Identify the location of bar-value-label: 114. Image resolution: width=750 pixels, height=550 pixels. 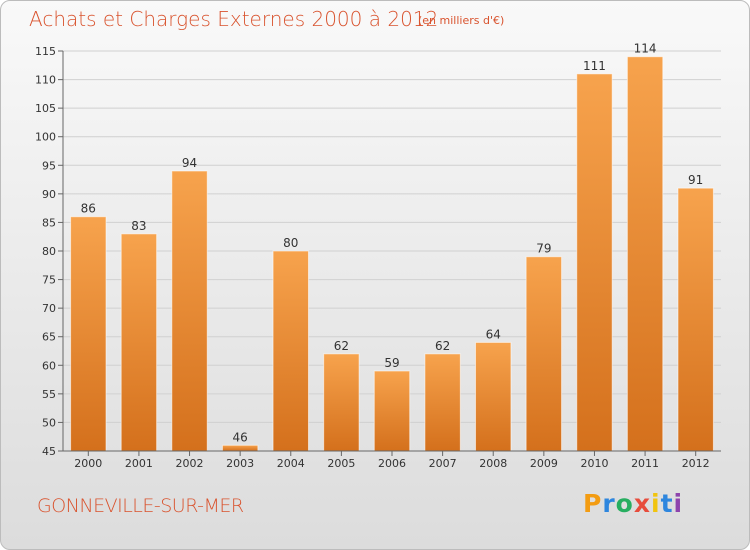
(645, 49).